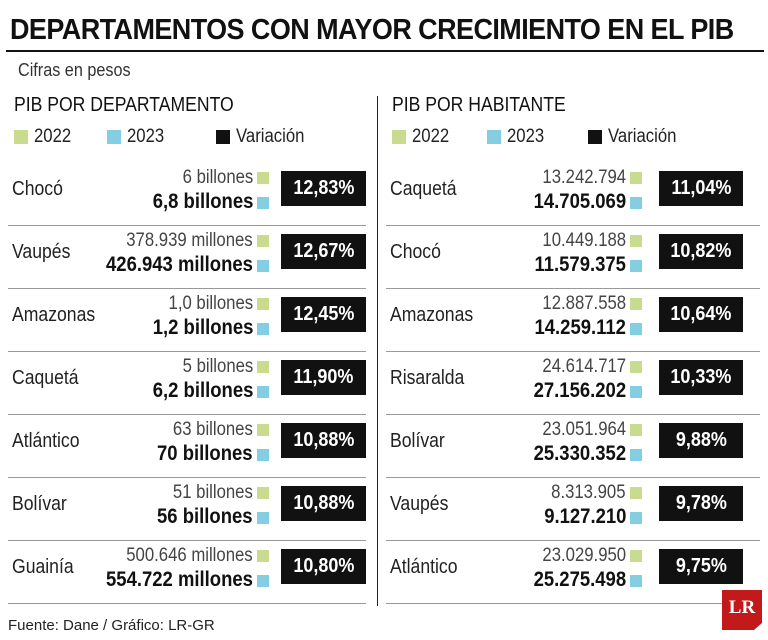 This screenshot has width=768, height=640. Describe the element at coordinates (74, 70) in the screenshot. I see `chart-subtitle: Cifras en pesos` at that location.